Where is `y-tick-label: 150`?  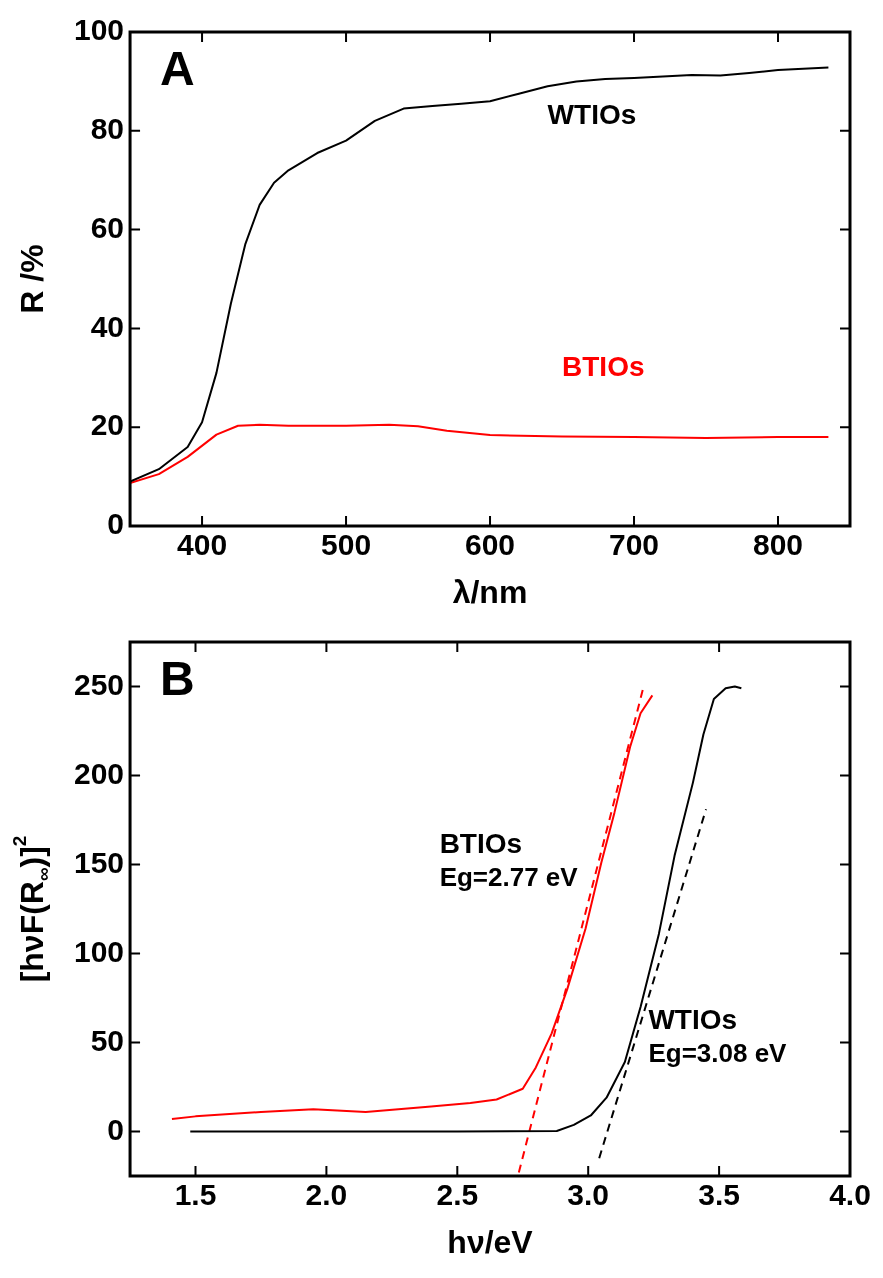 y-tick-label: 150 is located at coordinates (99, 862).